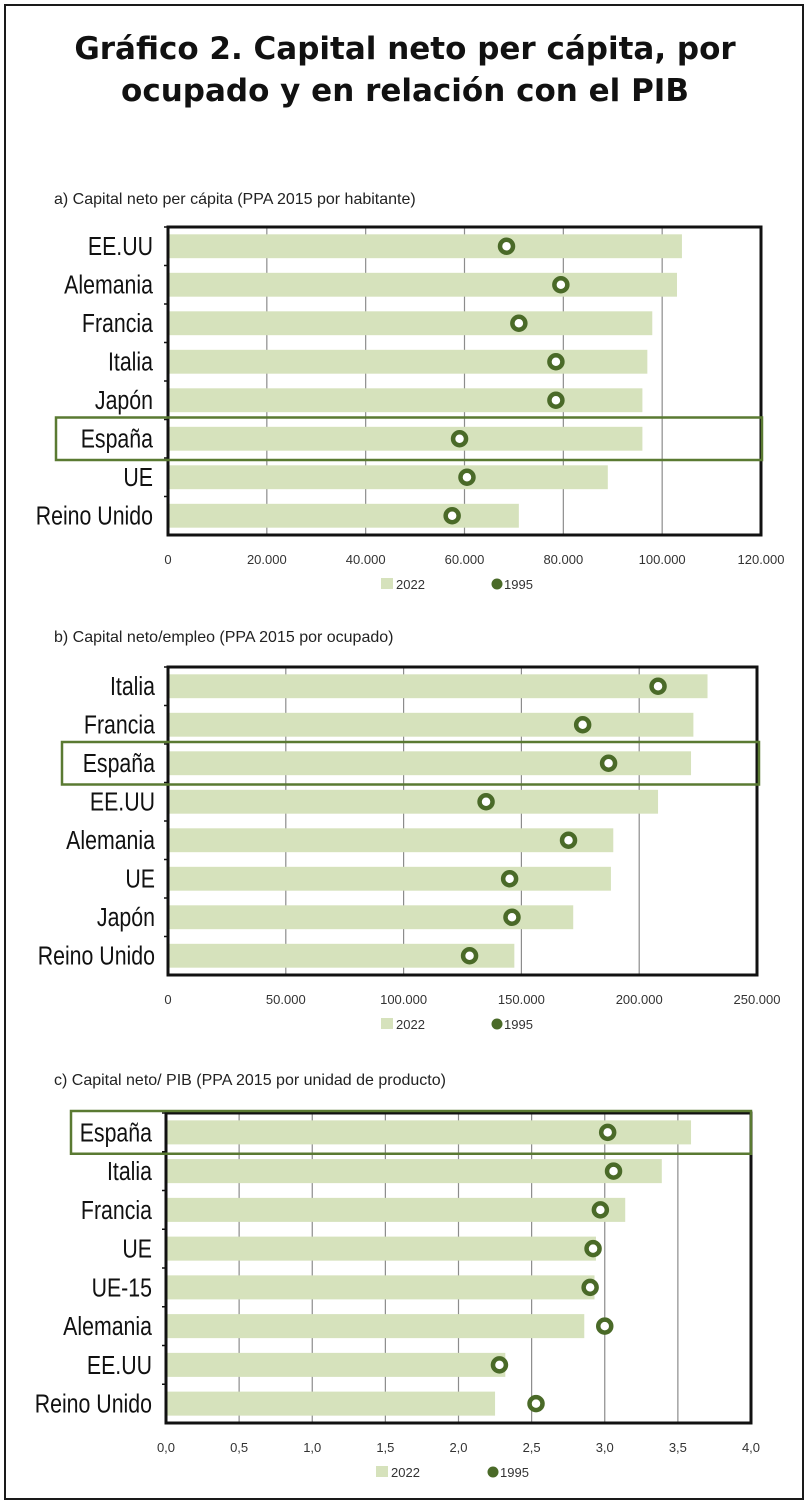 This screenshot has width=810, height=1506. I want to click on x-tick-label: 100.000, so click(403, 999).